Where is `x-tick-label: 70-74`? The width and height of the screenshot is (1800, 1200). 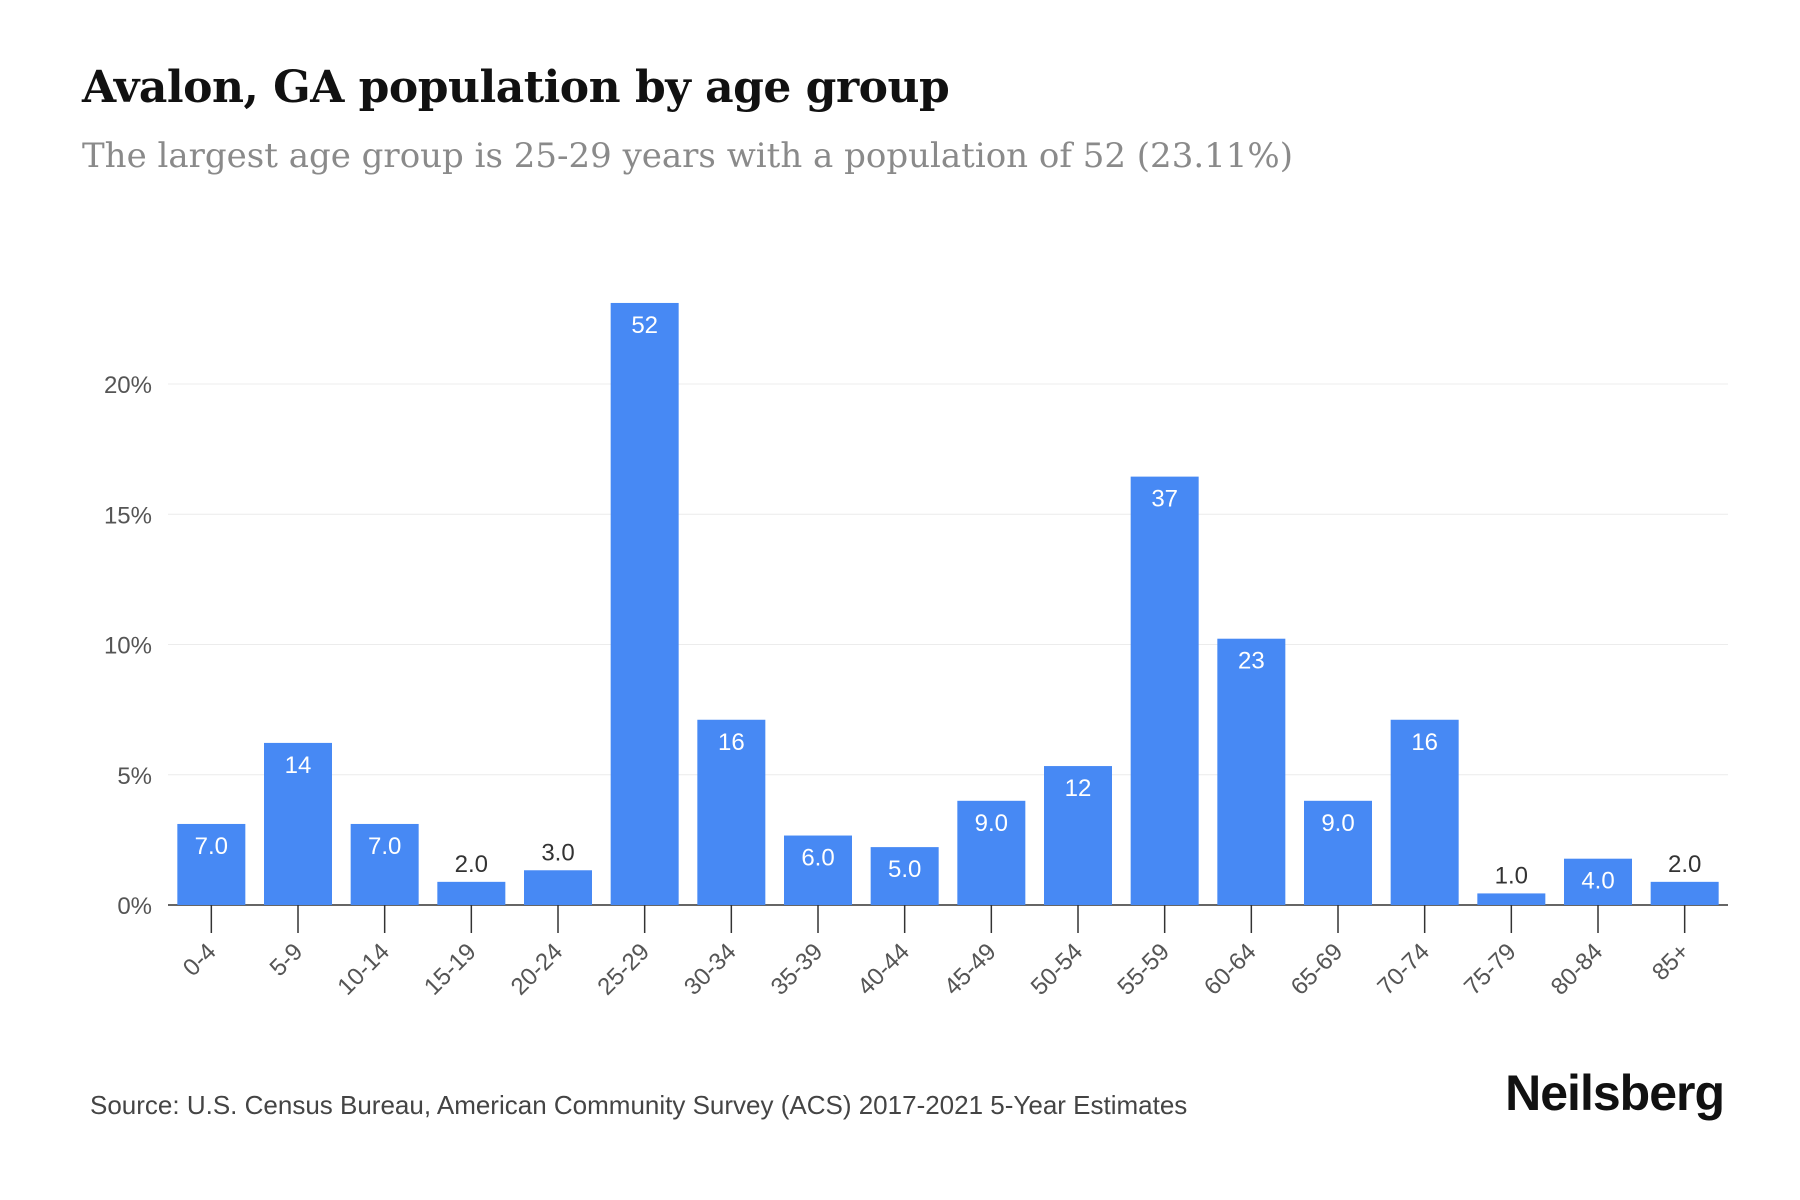
x-tick-label: 70-74 is located at coordinates (1403, 969).